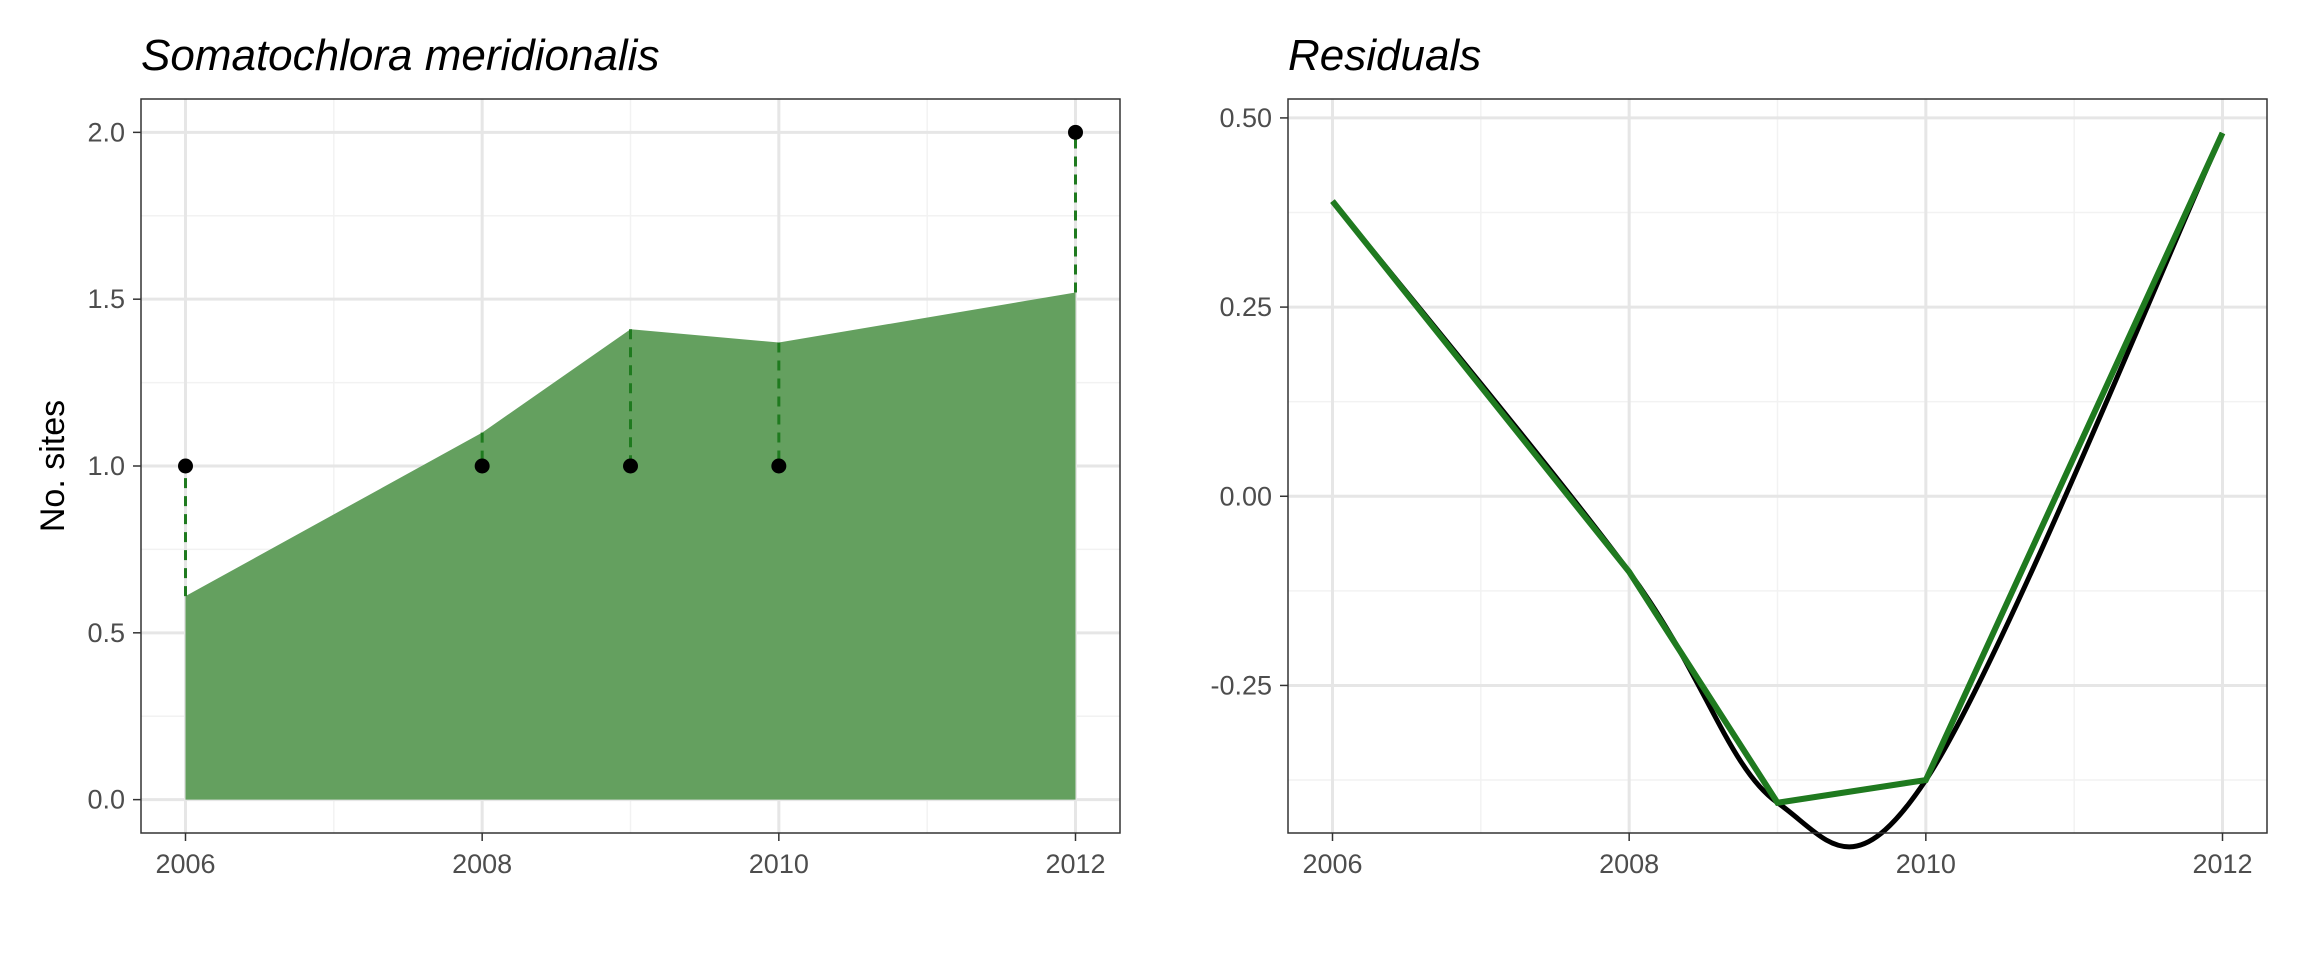 Image resolution: width=2304 pixels, height=960 pixels. What do you see at coordinates (106, 466) in the screenshot?
I see `left-y-tick-label: 1.0` at bounding box center [106, 466].